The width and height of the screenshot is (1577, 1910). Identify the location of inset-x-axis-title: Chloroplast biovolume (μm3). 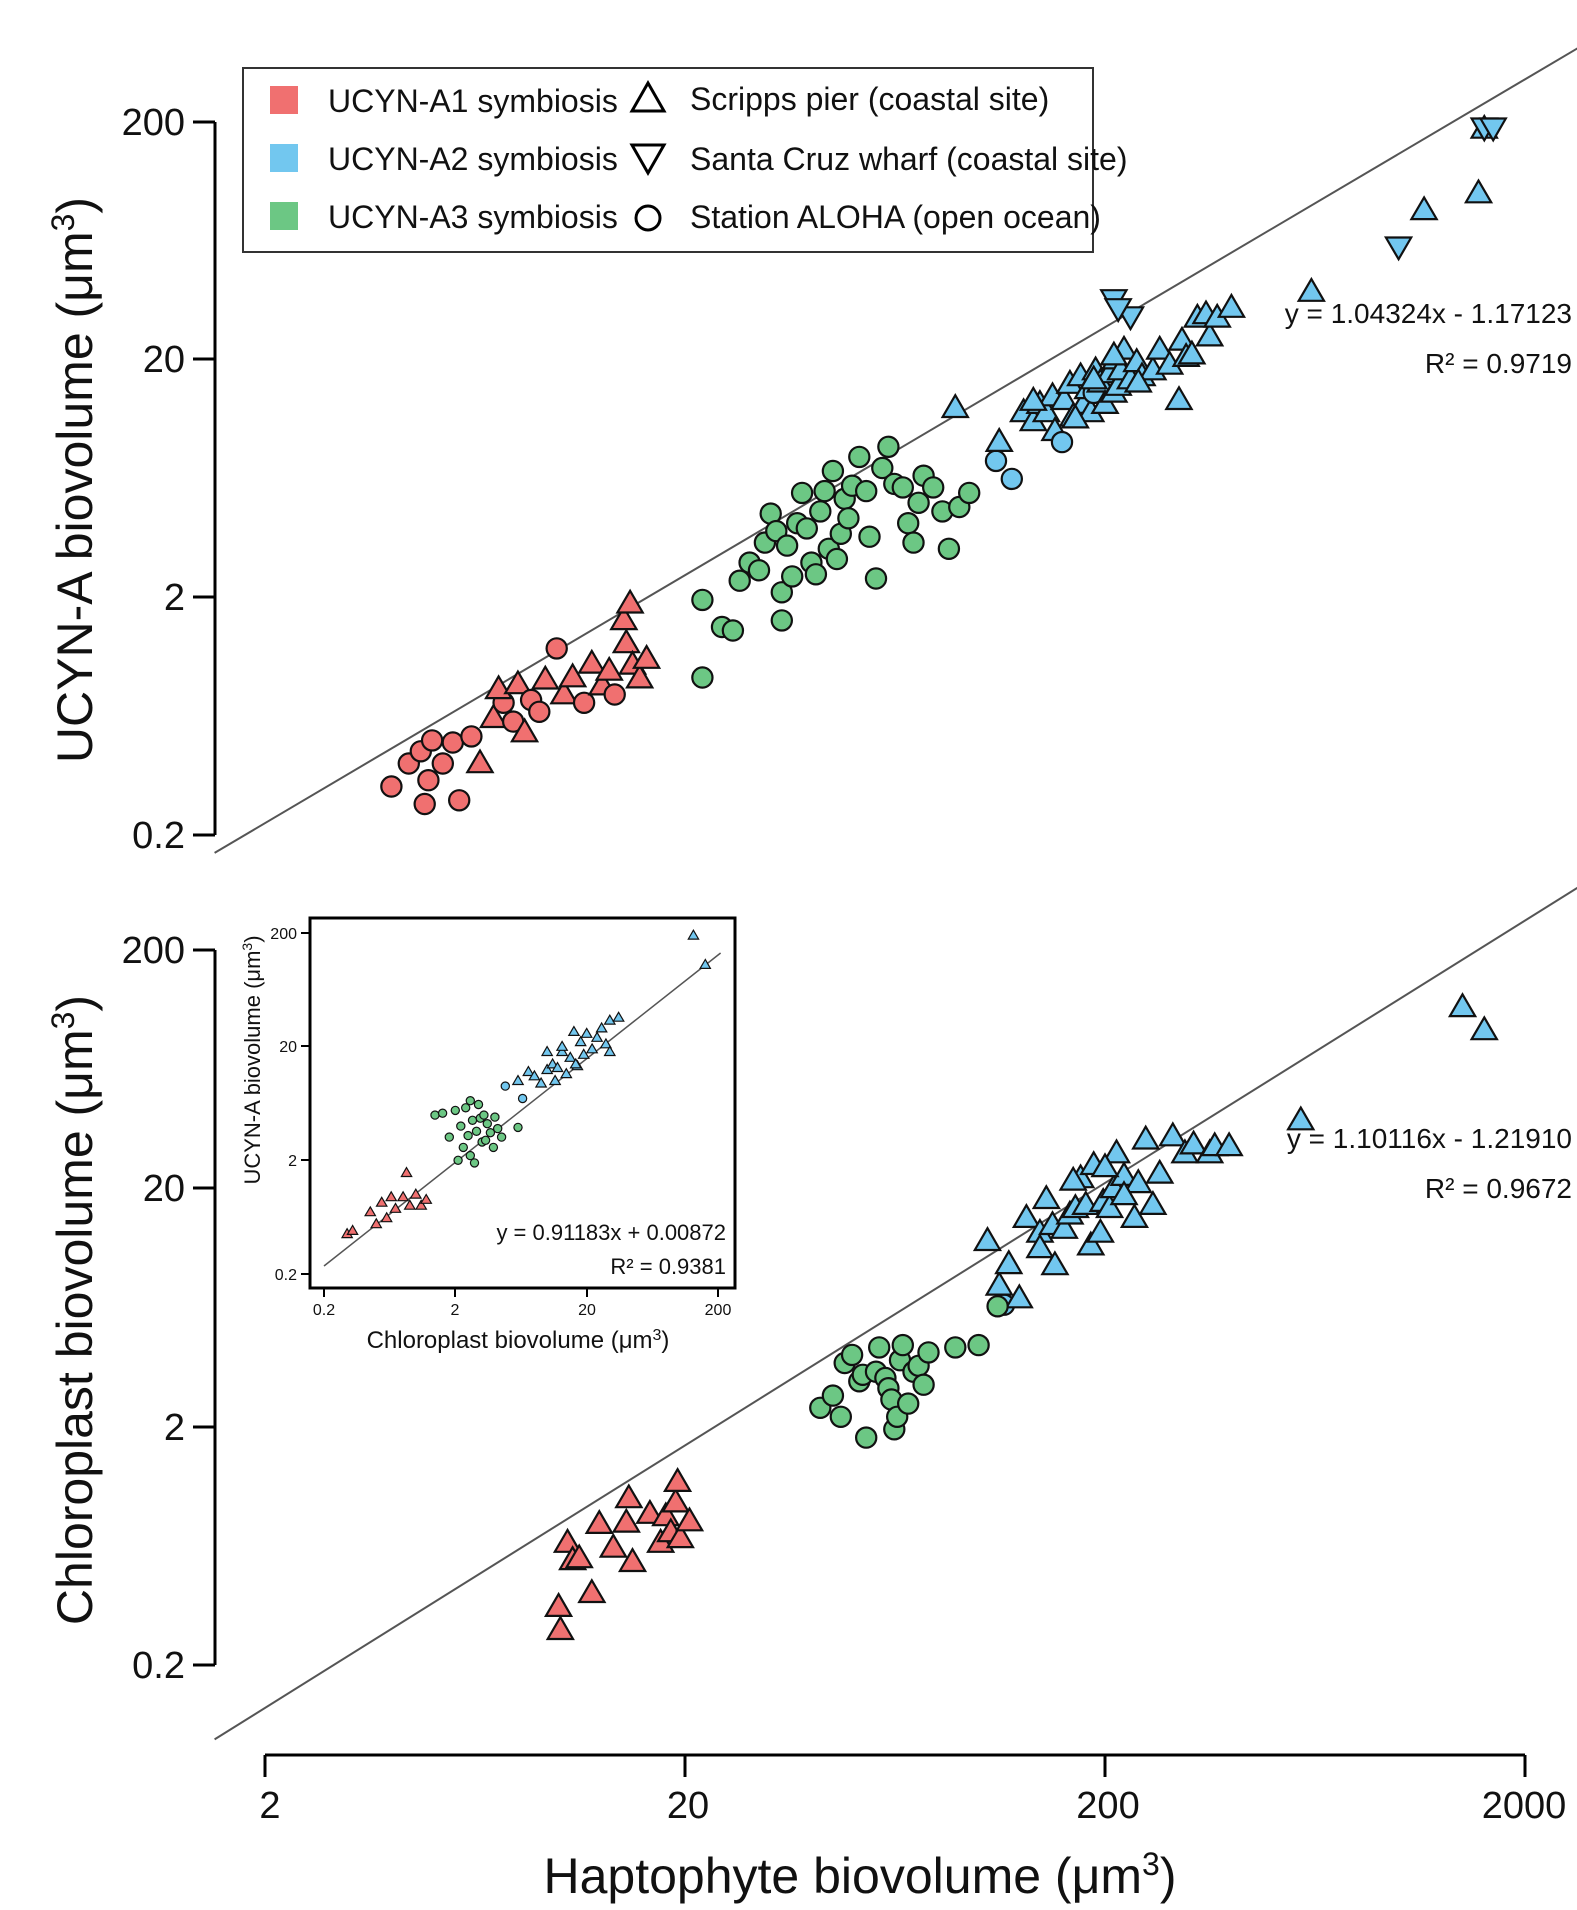
(518, 1341).